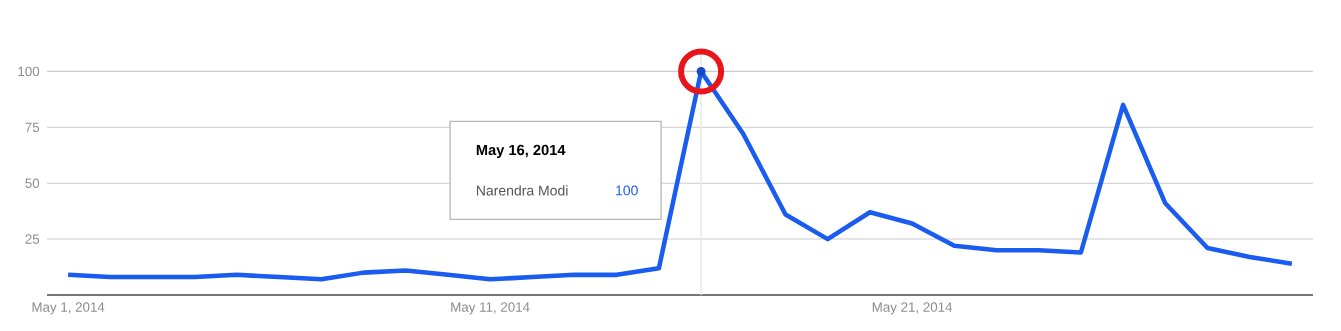 The image size is (1341, 331). Describe the element at coordinates (627, 190) in the screenshot. I see `annotation: 100` at that location.